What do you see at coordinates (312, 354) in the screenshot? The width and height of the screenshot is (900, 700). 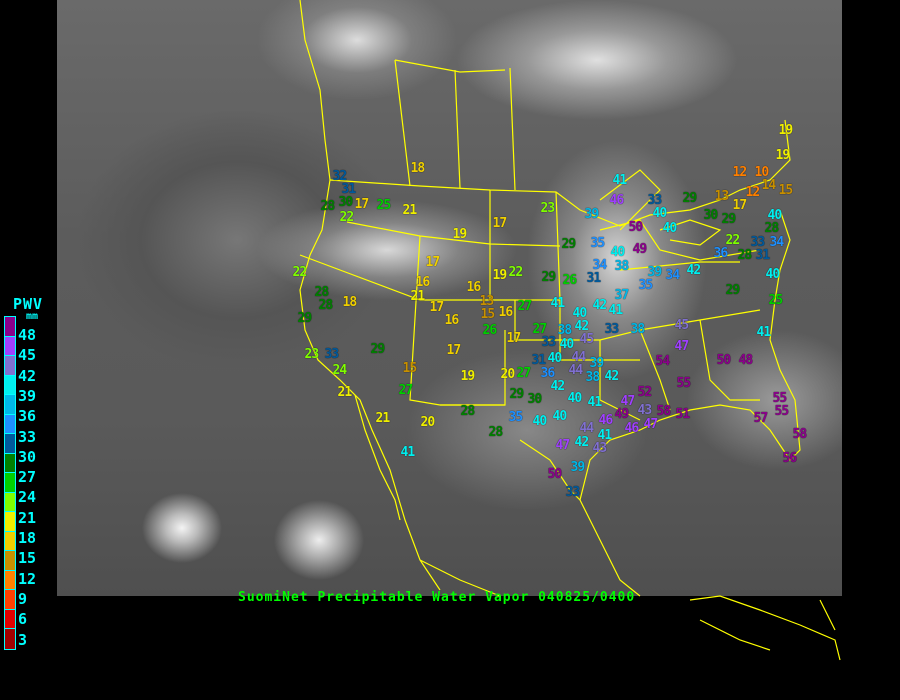 I see `station-pwv-value: 23` at bounding box center [312, 354].